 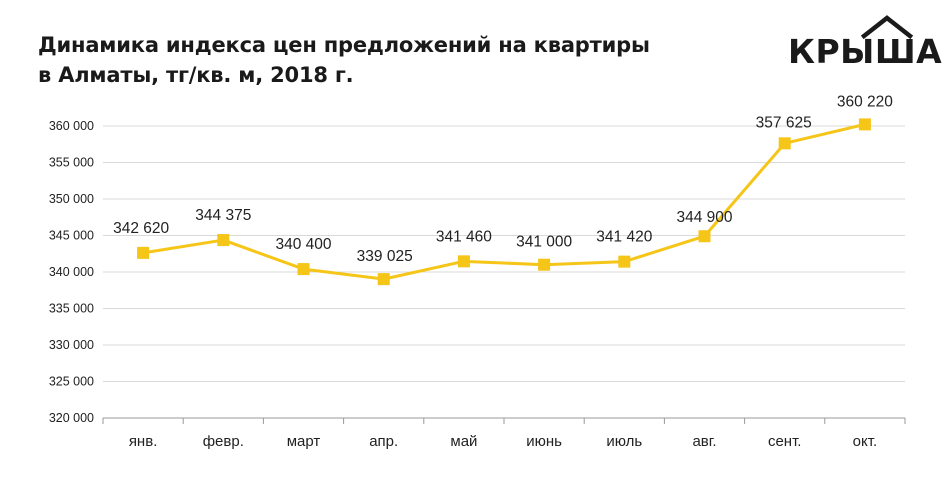 What do you see at coordinates (383, 441) in the screenshot?
I see `x-tick-label: апр.` at bounding box center [383, 441].